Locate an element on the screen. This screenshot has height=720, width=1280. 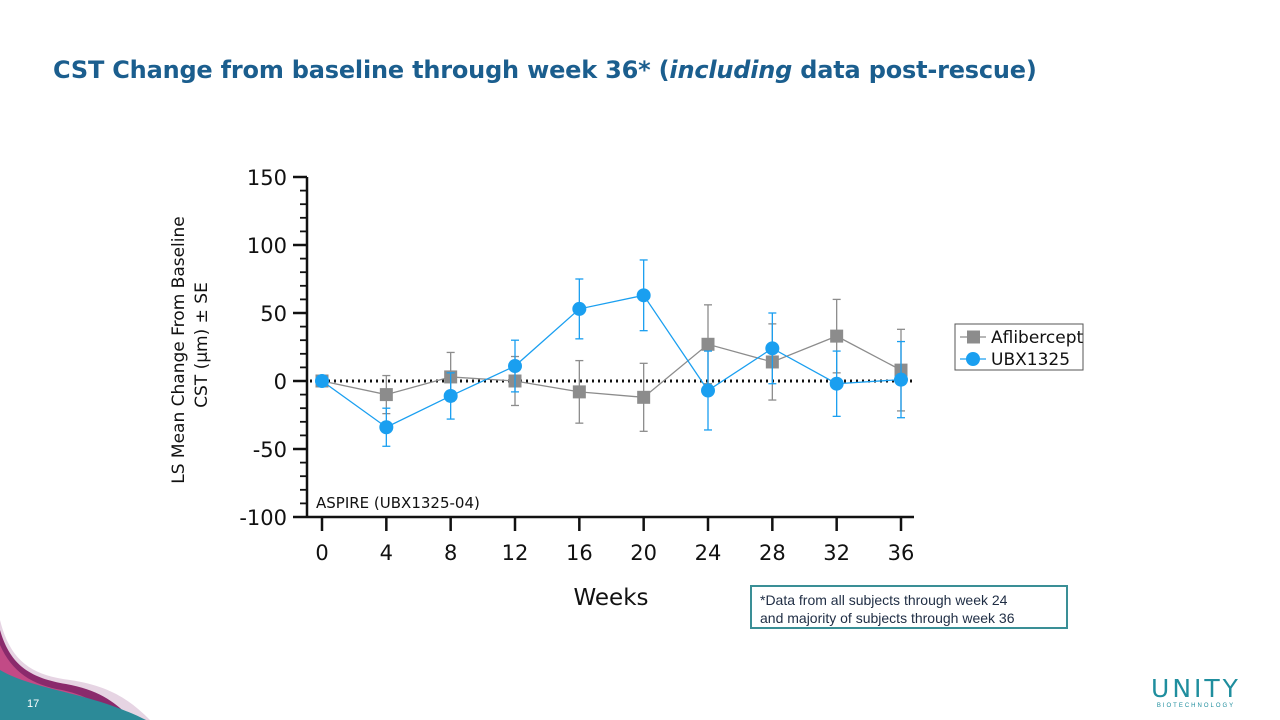
x-tick-label: 24 is located at coordinates (708, 553).